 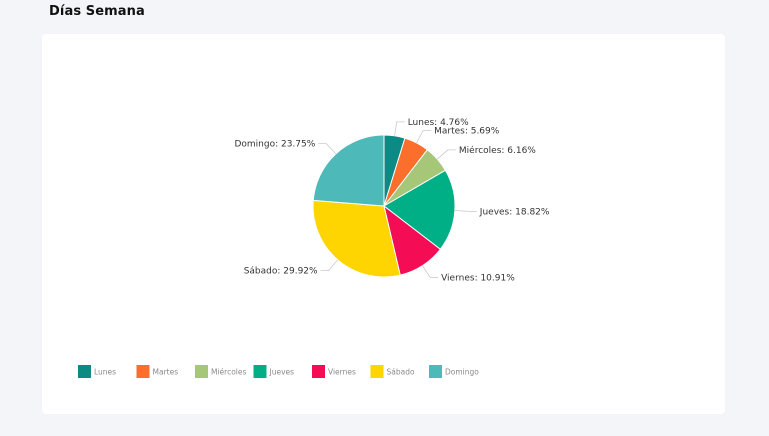 I want to click on pie-slice-sabado, so click(x=356, y=238).